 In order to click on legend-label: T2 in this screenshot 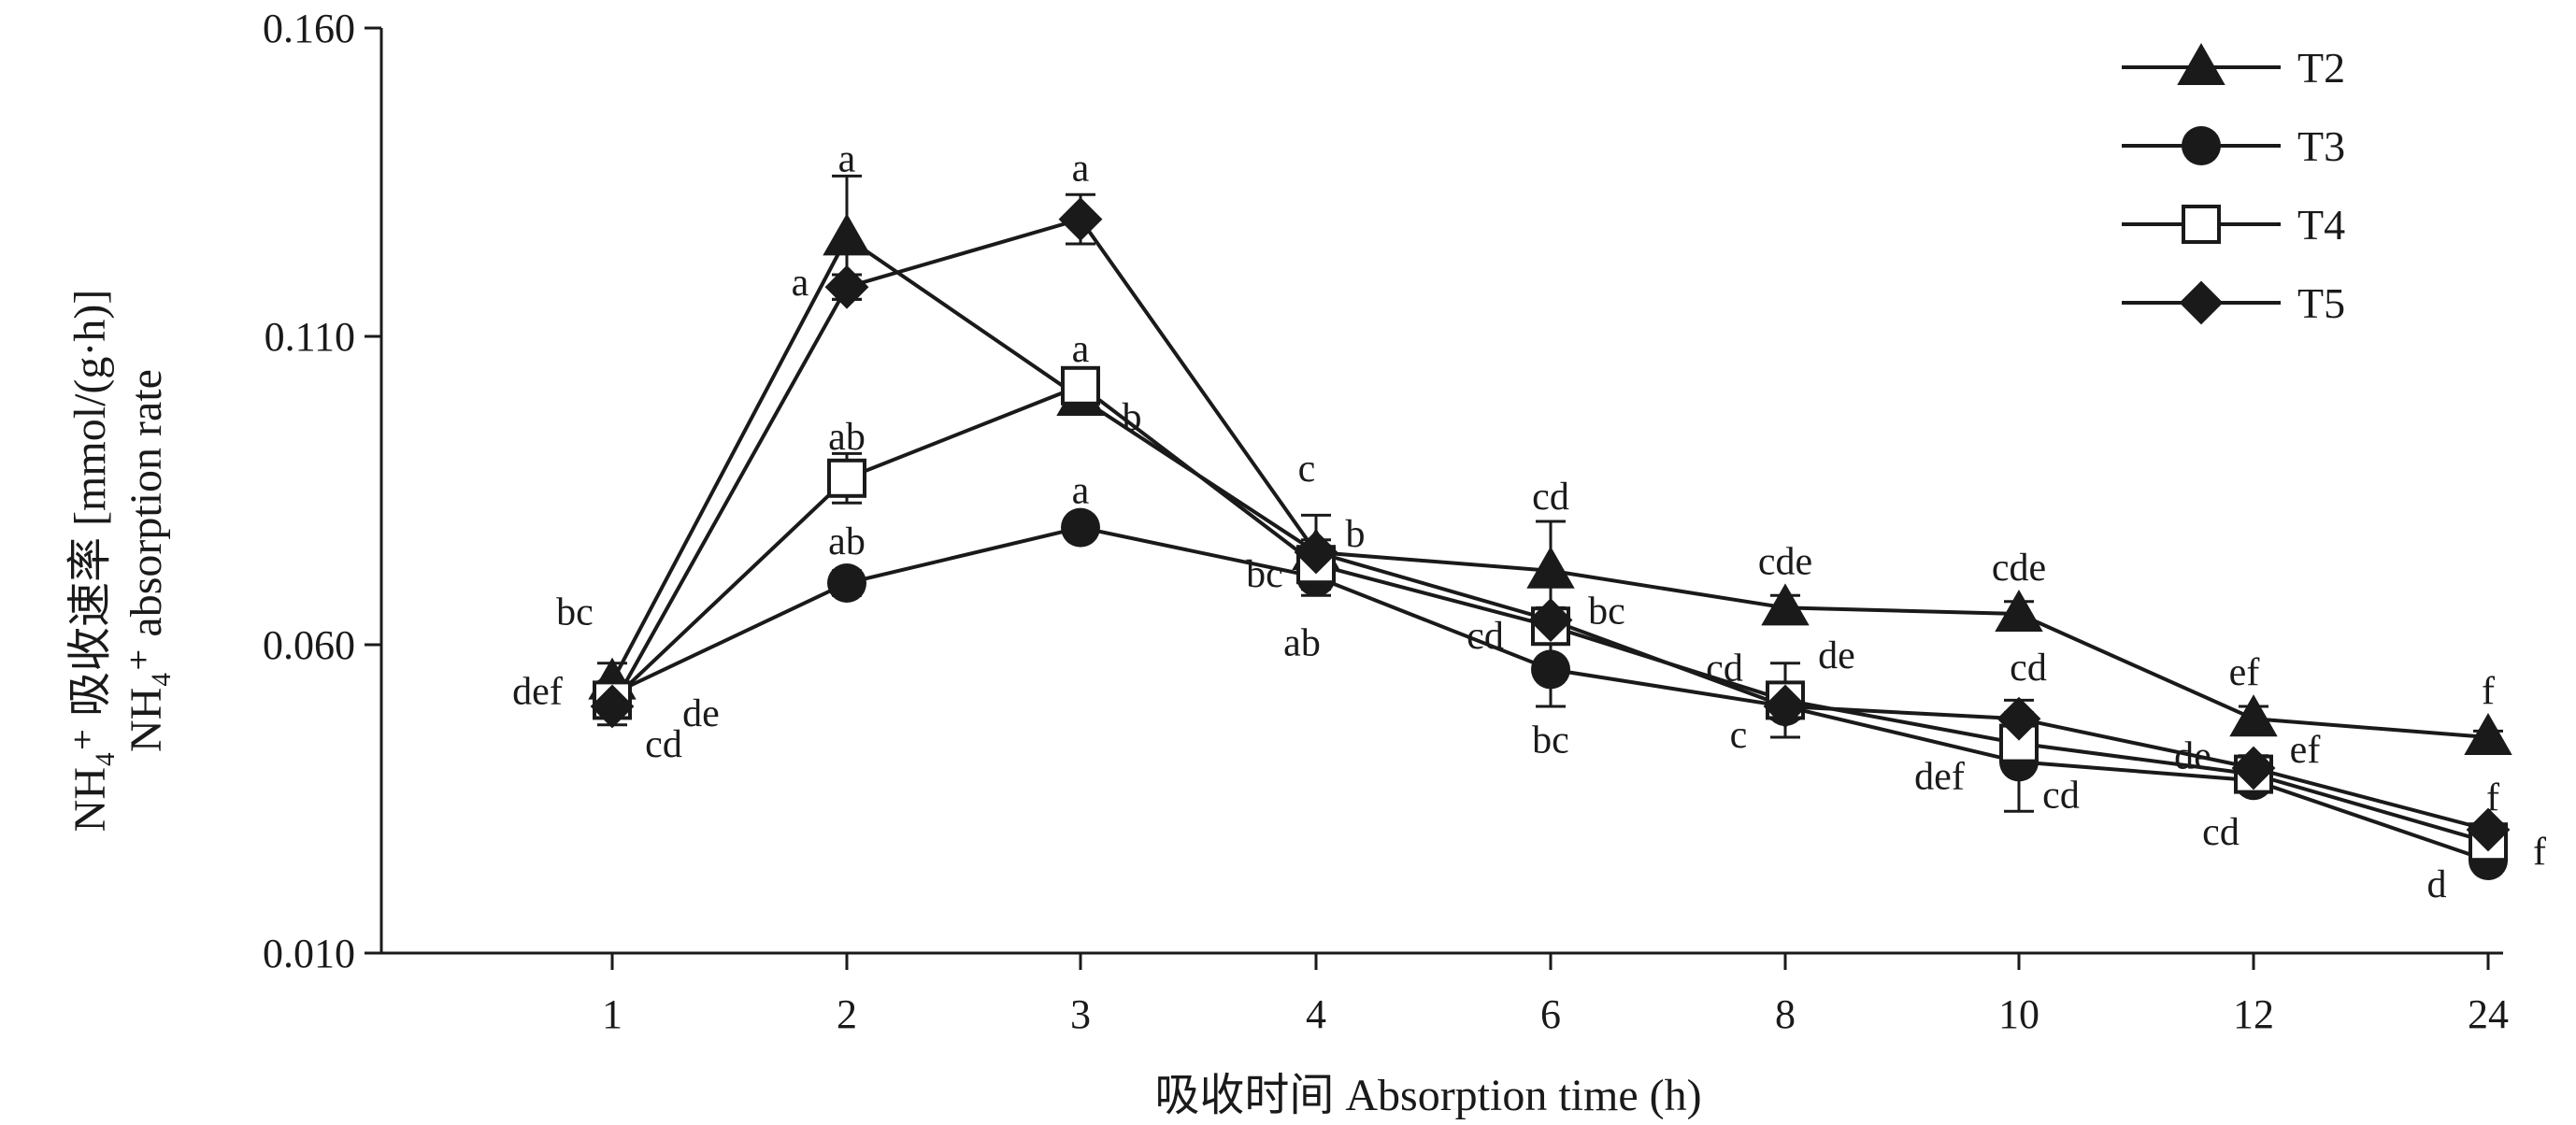, I will do `click(2321, 68)`.